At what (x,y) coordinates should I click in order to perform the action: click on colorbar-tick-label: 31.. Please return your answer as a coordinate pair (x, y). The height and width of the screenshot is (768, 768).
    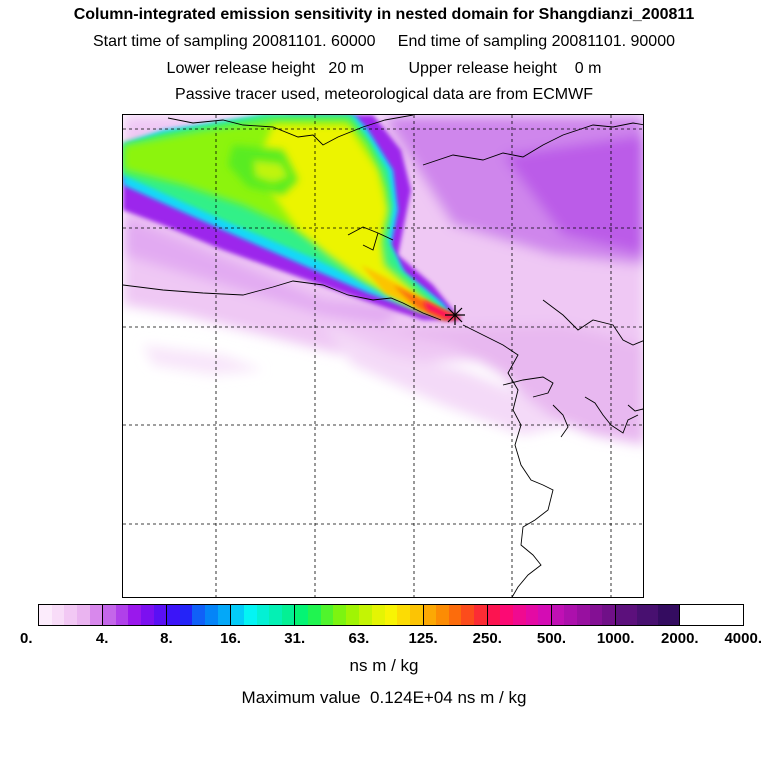
    Looking at the image, I should click on (295, 638).